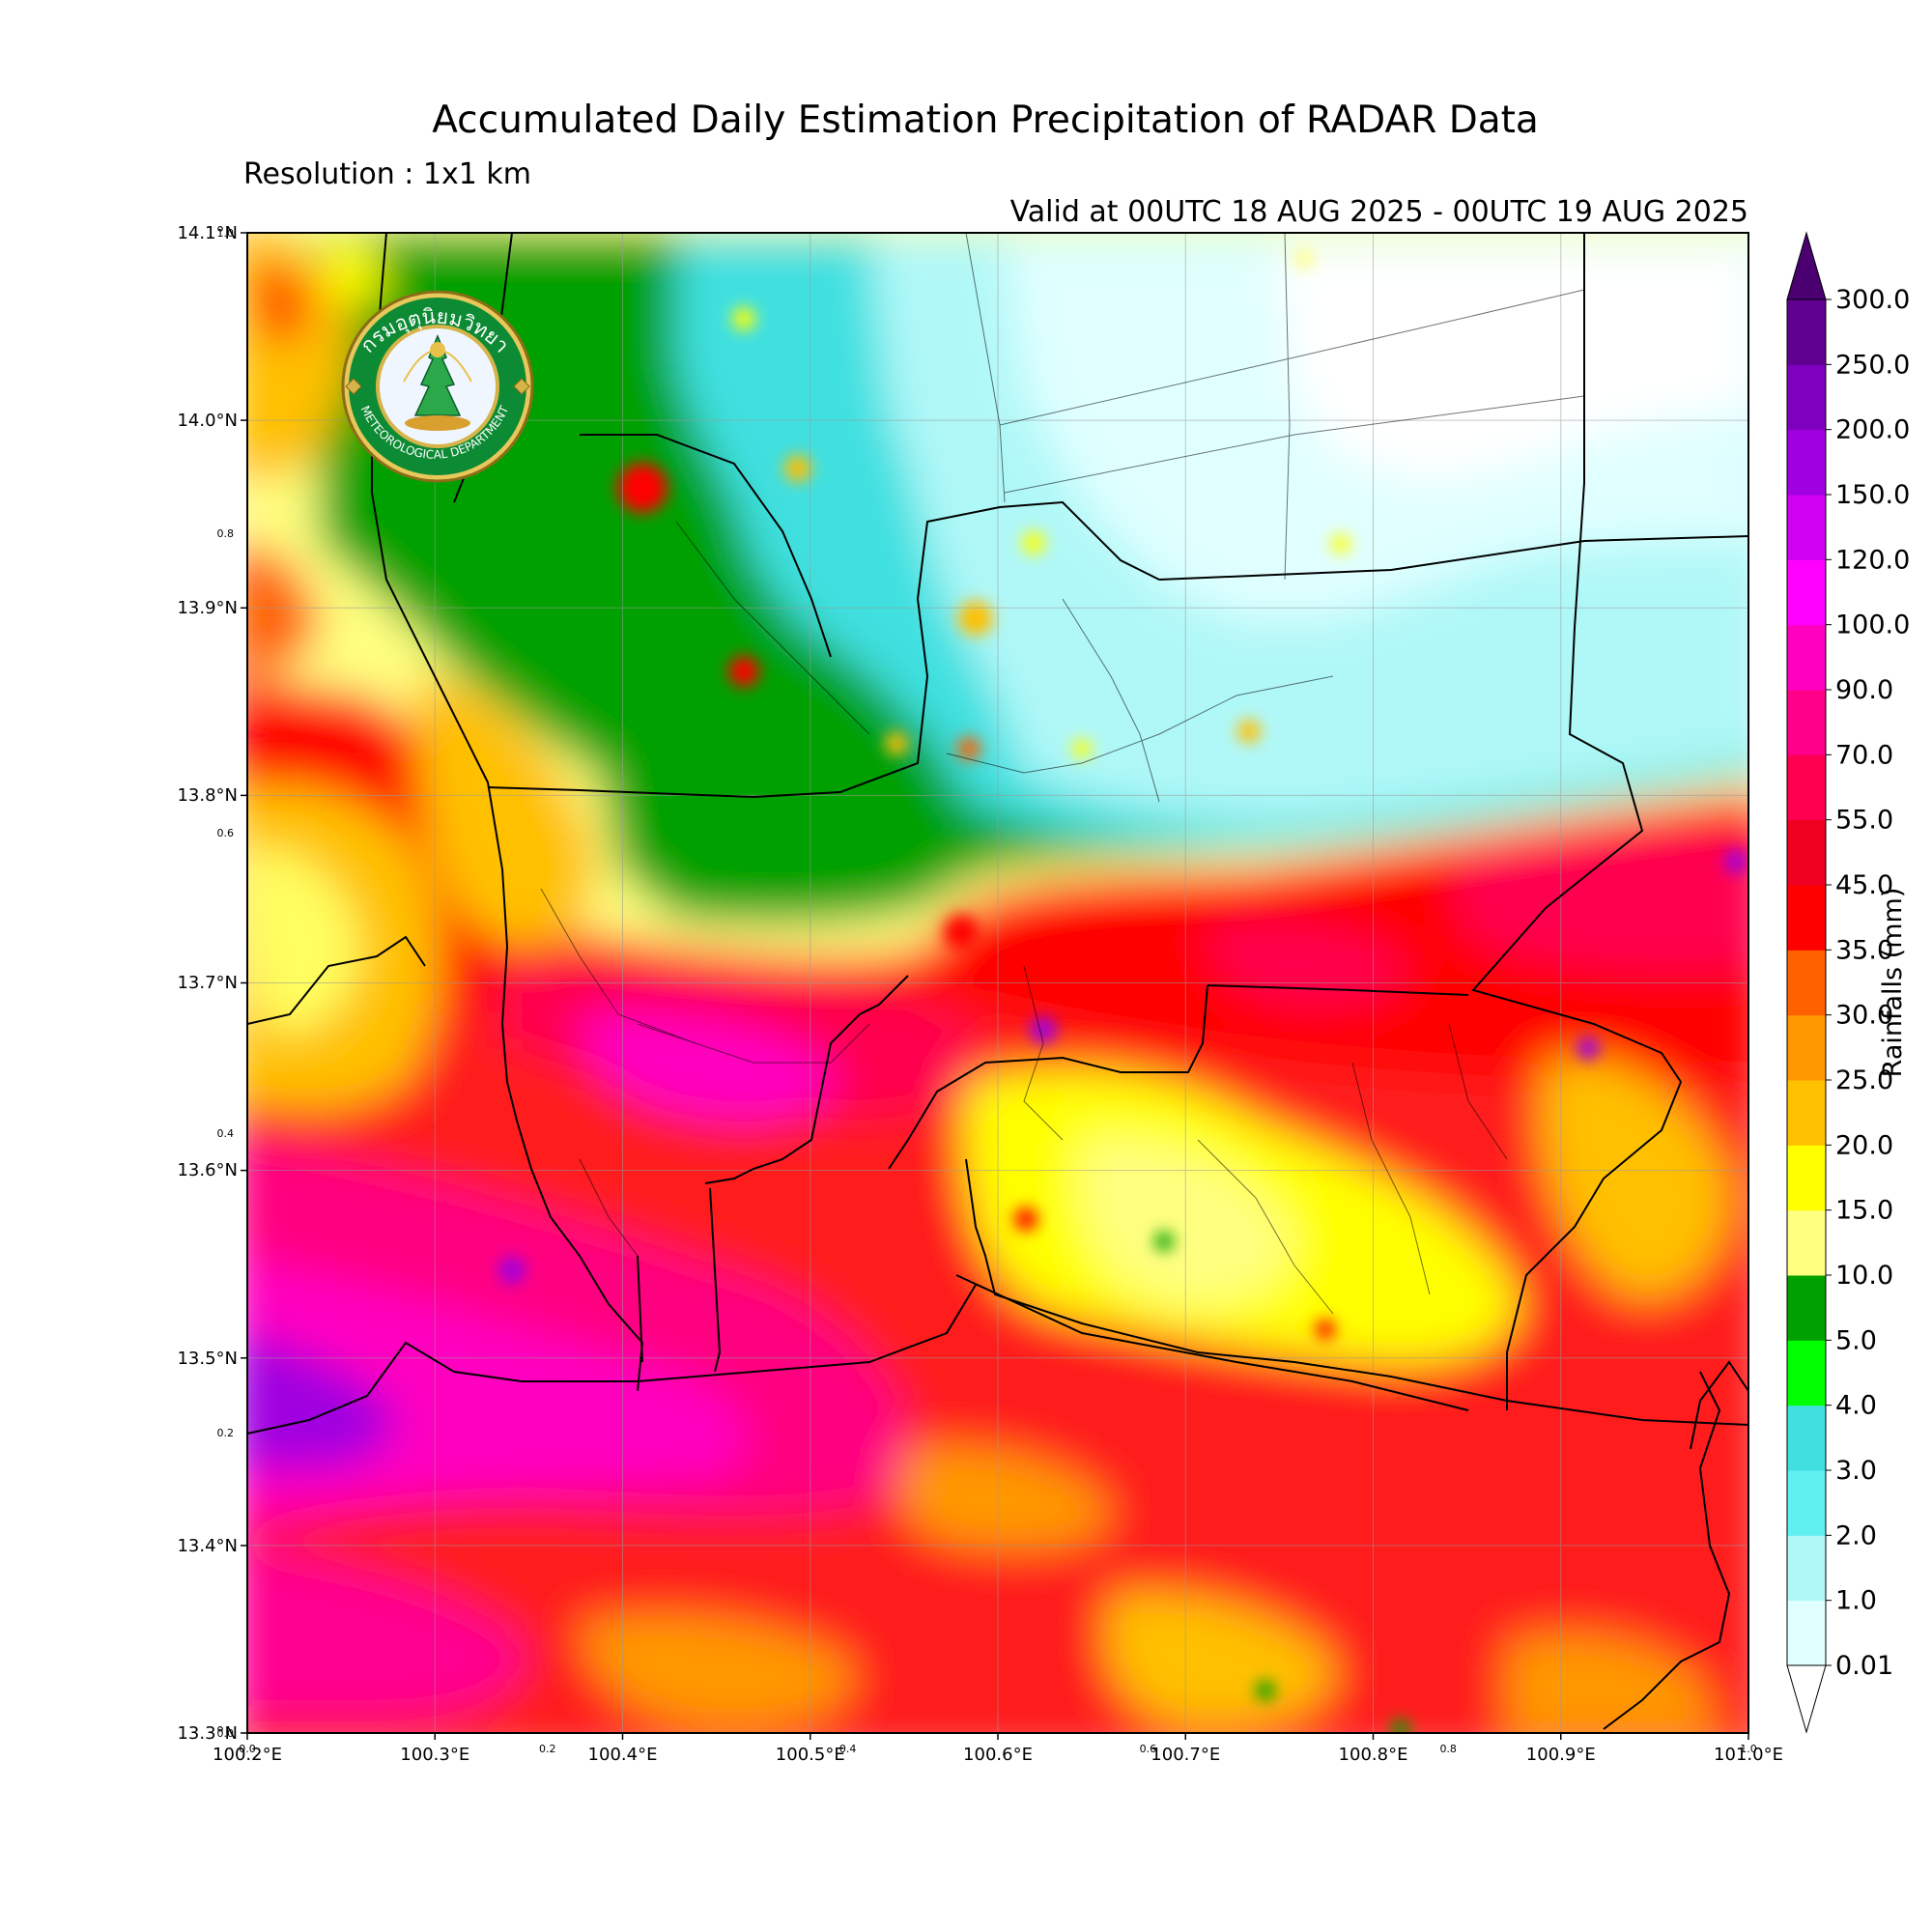 The image size is (1932, 1932). Describe the element at coordinates (207, 1546) in the screenshot. I see `lat-tick-label: 13.4°N` at that location.